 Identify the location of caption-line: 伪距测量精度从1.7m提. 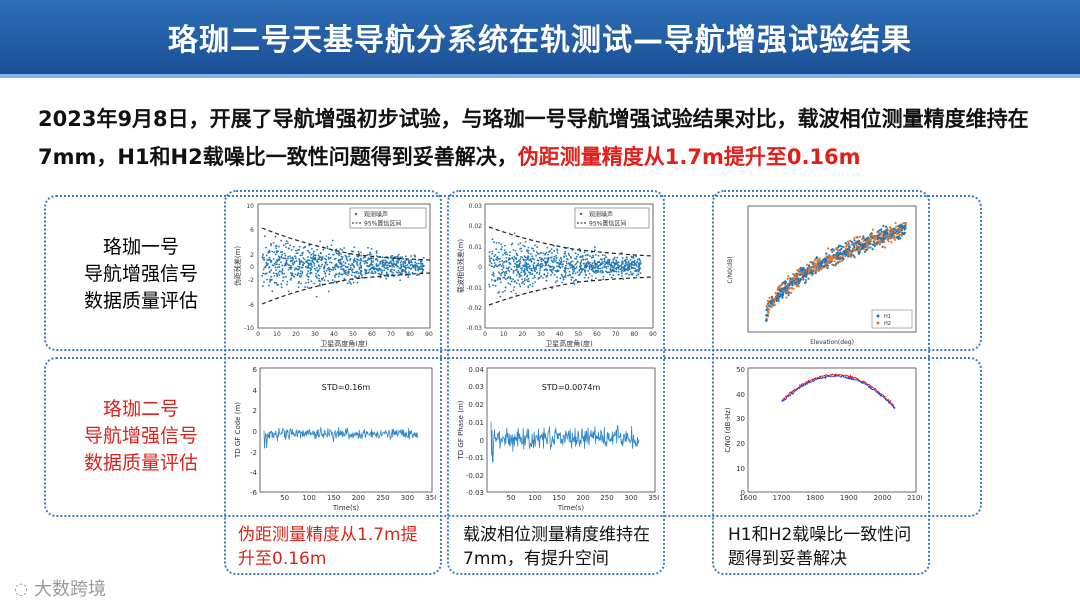
(328, 535).